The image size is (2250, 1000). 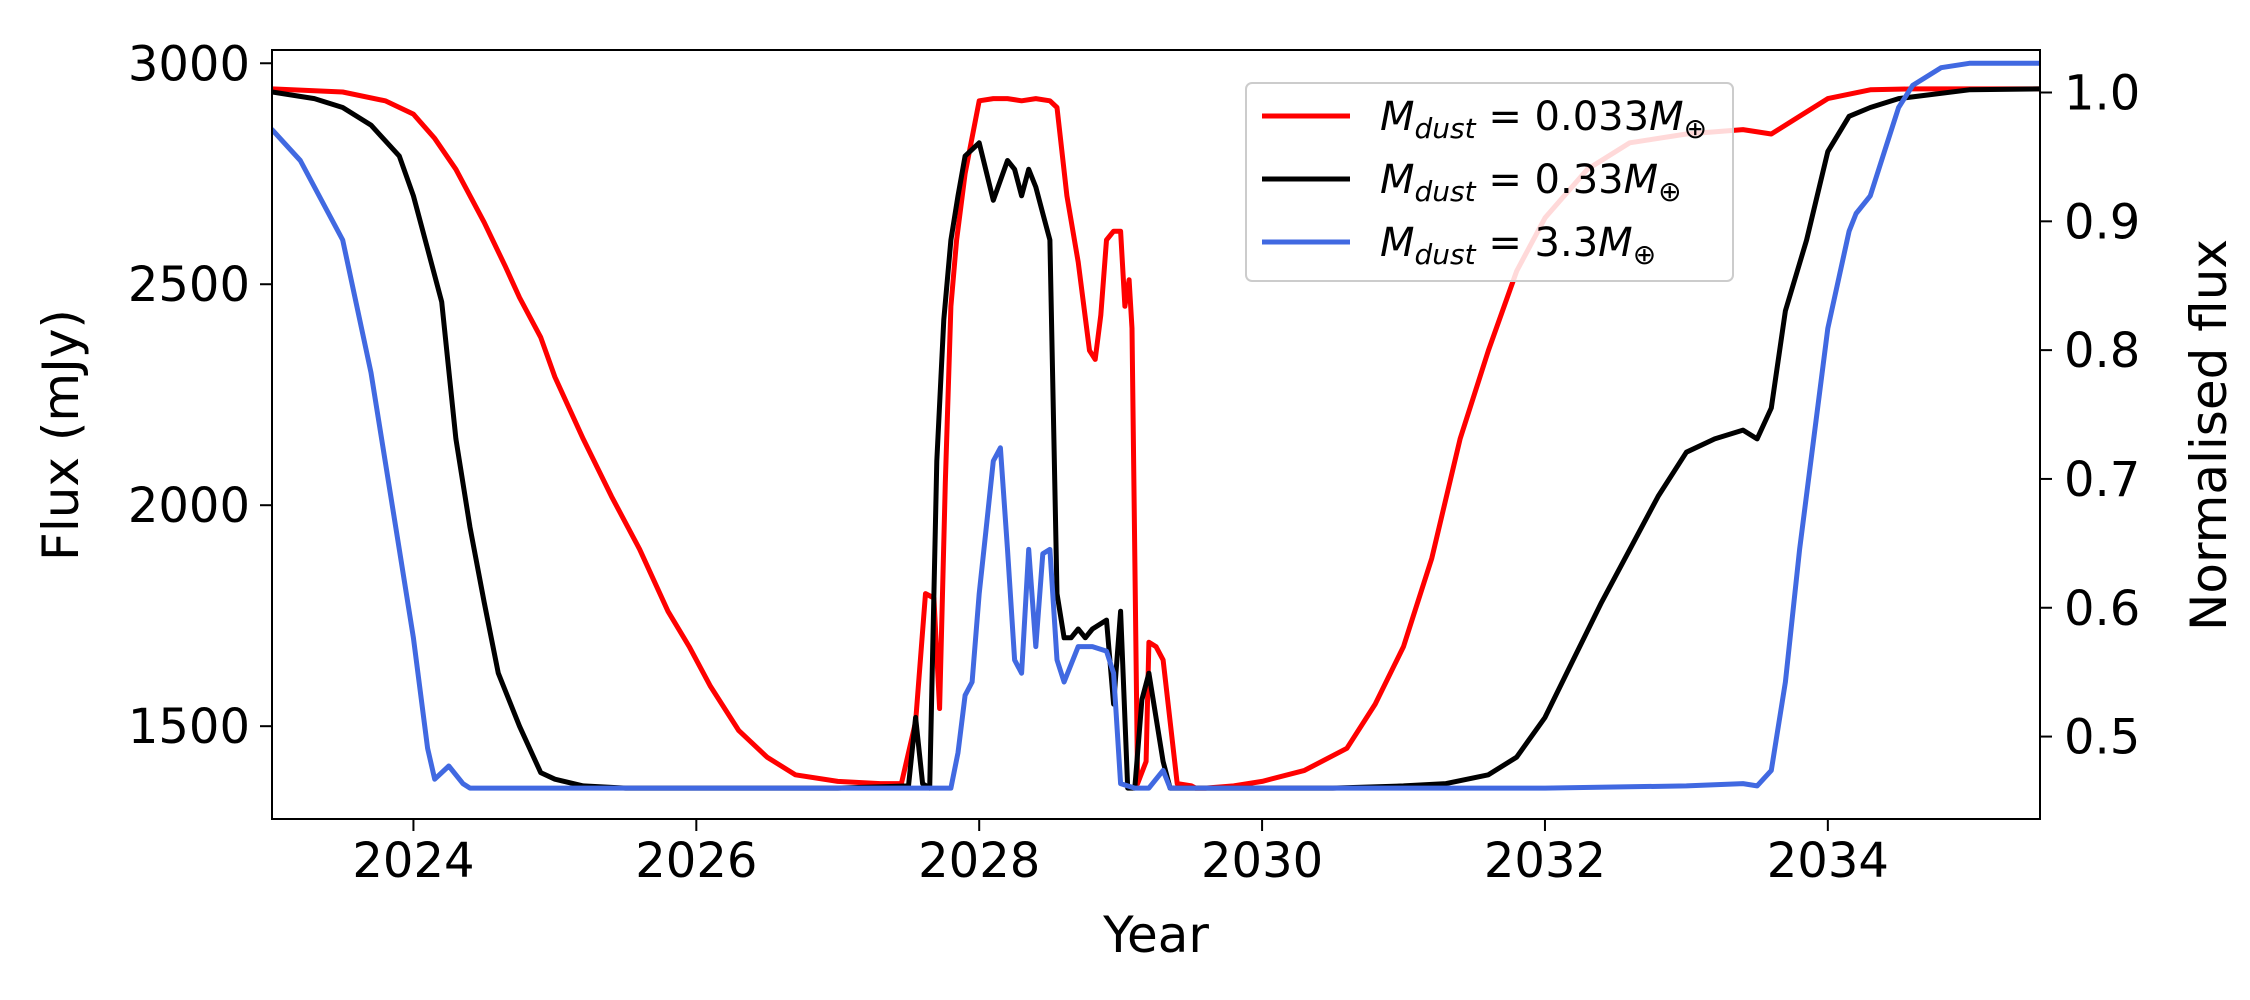 What do you see at coordinates (2102, 351) in the screenshot?
I see `y-right-tick-label: 0.8` at bounding box center [2102, 351].